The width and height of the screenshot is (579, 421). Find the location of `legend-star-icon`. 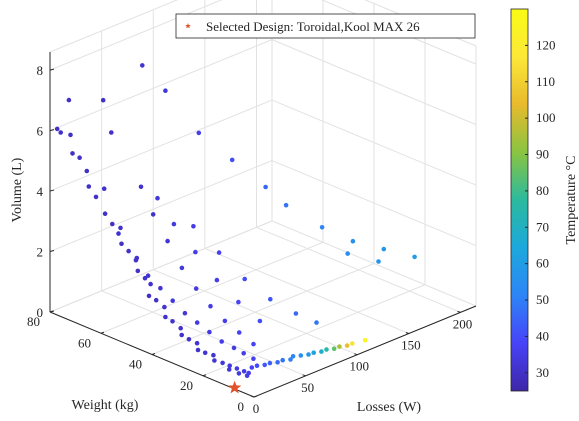

legend-star-icon is located at coordinates (188, 26).